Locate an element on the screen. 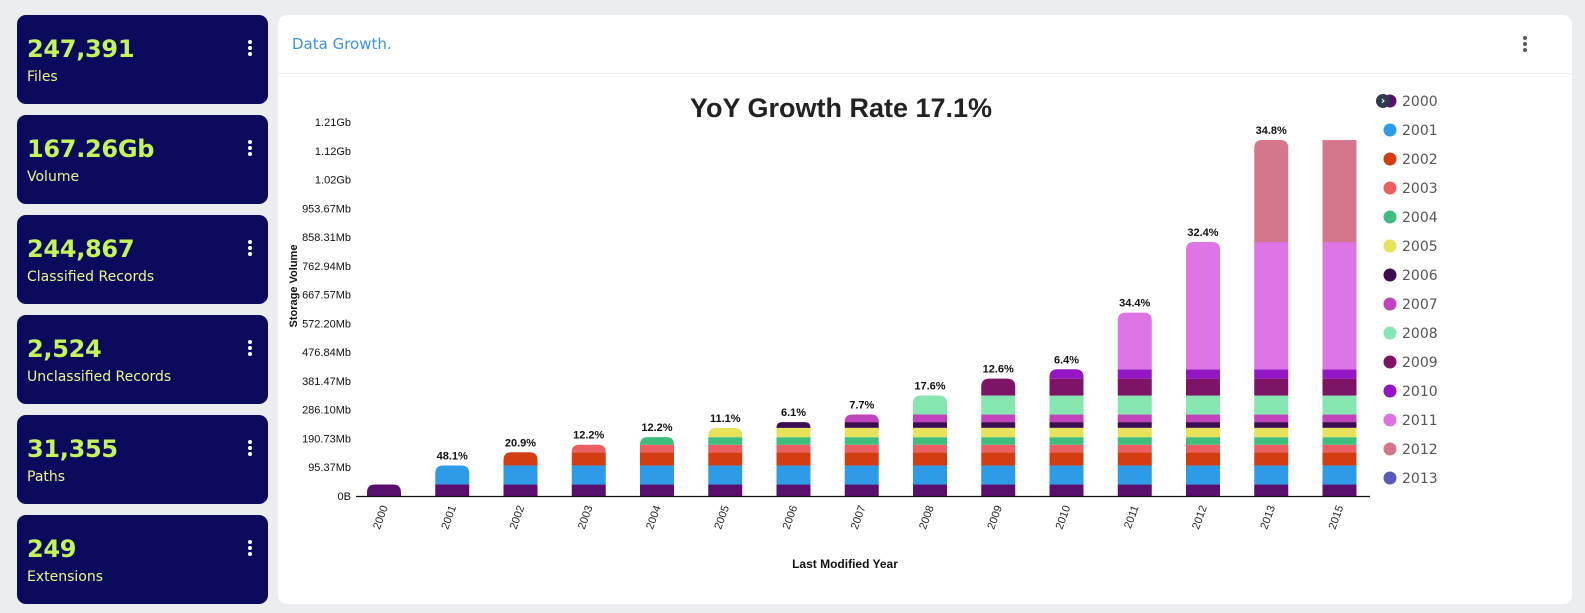 Image resolution: width=1585 pixels, height=613 pixels. y-tick-label: 0B is located at coordinates (344, 497).